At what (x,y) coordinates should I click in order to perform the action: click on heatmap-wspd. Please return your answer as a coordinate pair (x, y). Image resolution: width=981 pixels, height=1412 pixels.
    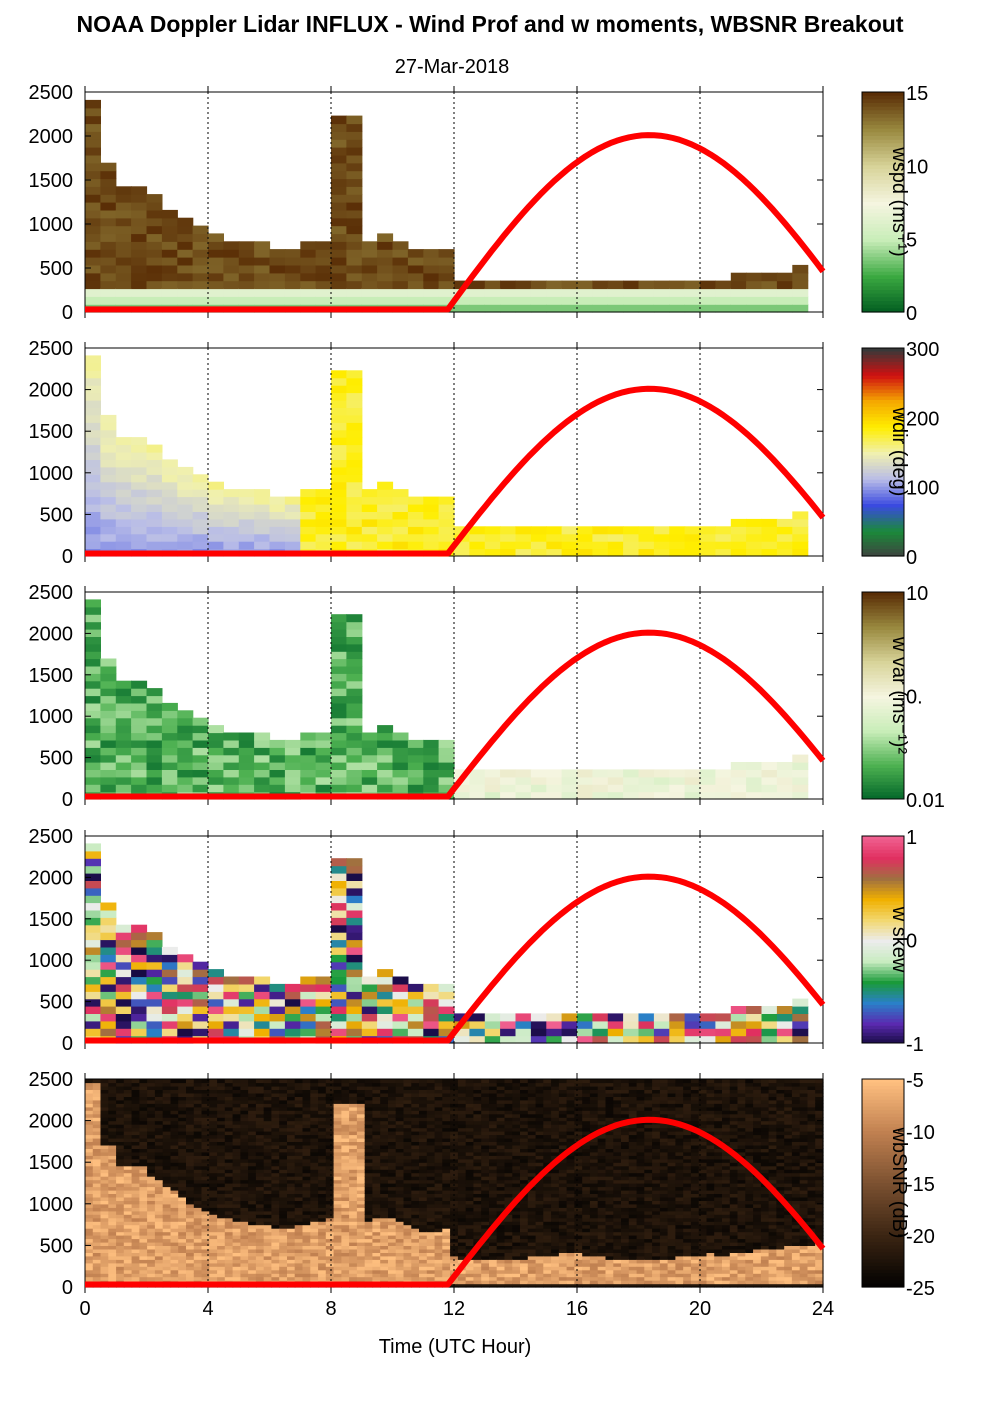
    Looking at the image, I should click on (447, 206).